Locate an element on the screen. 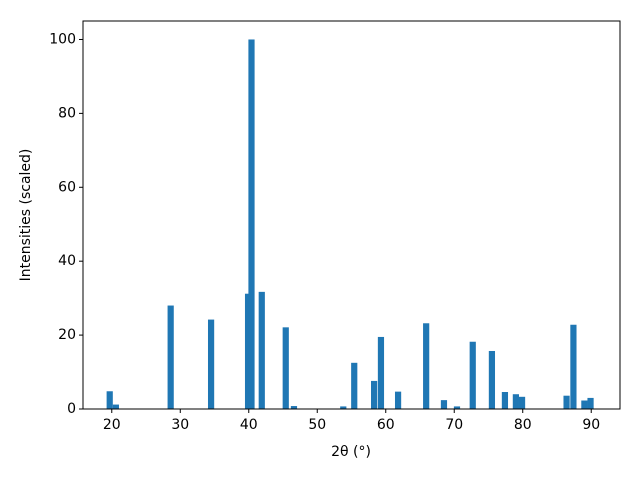 This screenshot has height=480, width=640. y-tick-label: 0 is located at coordinates (71, 409).